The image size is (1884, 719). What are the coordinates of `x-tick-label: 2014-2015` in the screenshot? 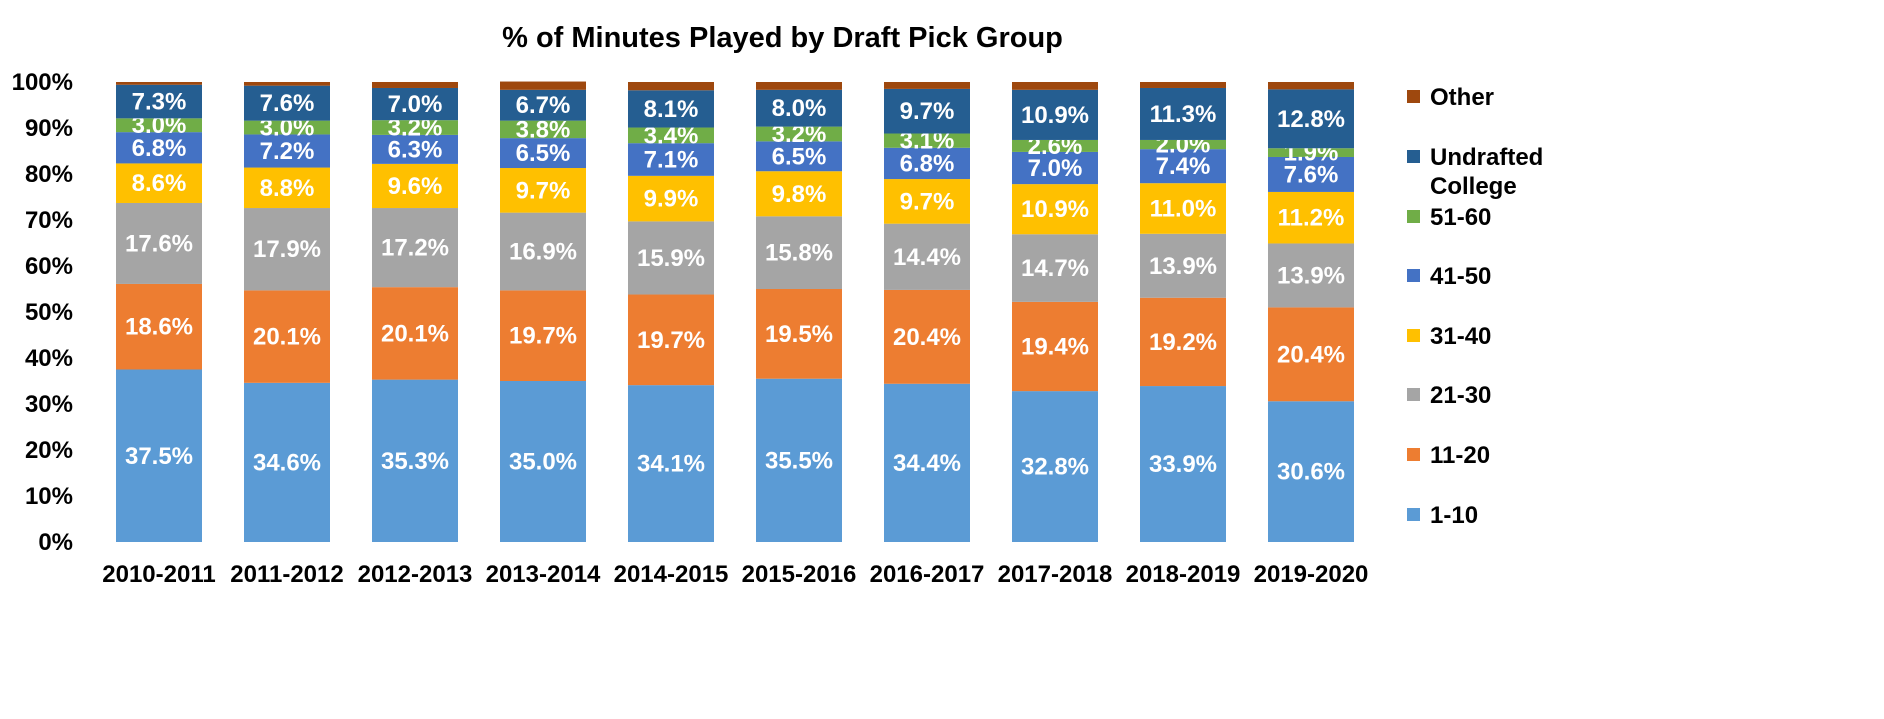 It's located at (671, 574).